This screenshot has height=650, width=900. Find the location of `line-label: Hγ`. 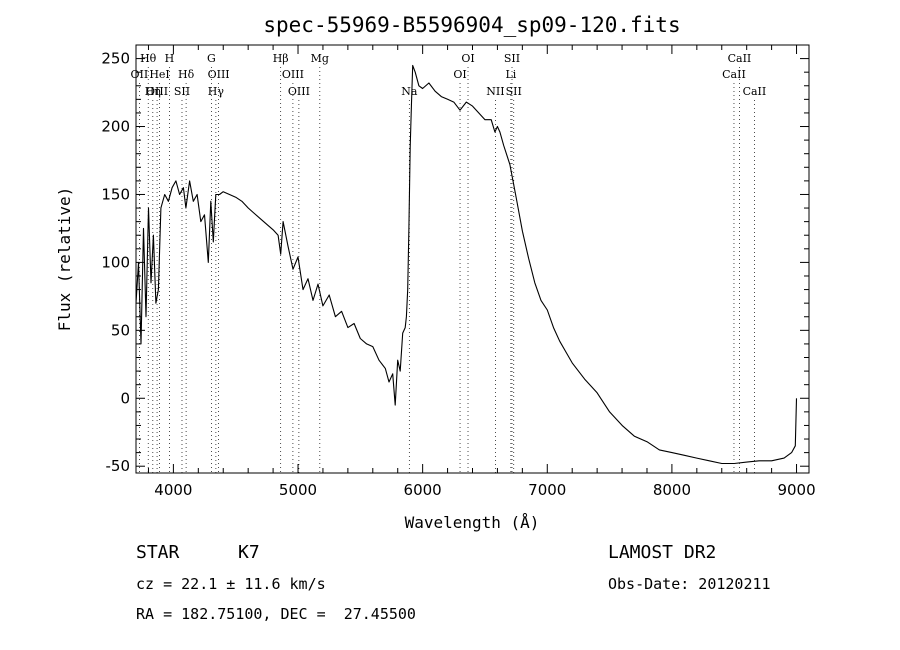

line-label: Hγ is located at coordinates (216, 91).